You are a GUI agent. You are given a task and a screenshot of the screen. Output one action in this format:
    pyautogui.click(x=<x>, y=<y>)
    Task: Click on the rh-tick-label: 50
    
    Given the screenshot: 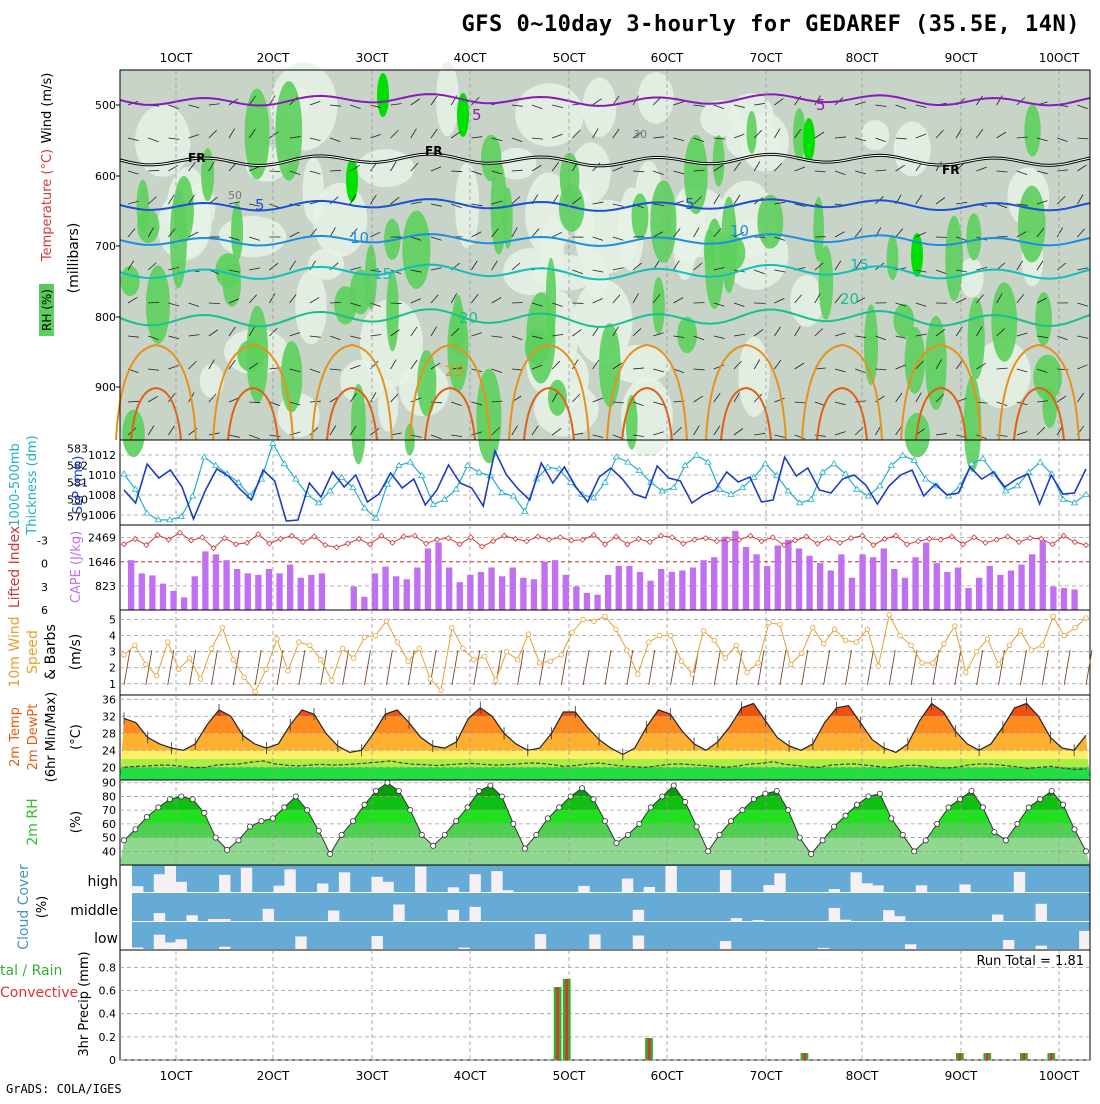 What is the action you would take?
    pyautogui.click(x=109, y=838)
    